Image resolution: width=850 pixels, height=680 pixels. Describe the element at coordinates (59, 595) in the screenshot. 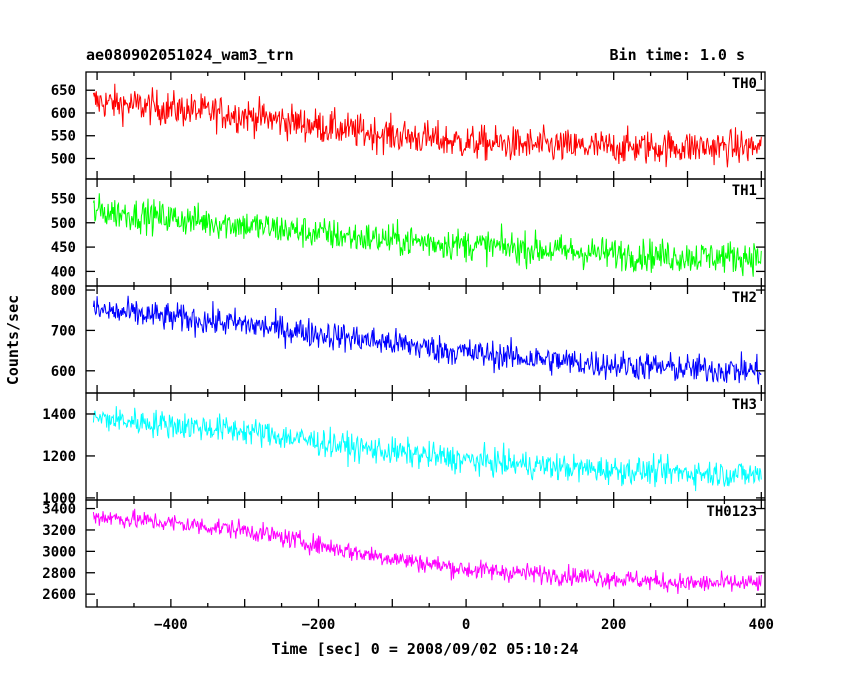

I see `y-tick-label: 2600` at that location.